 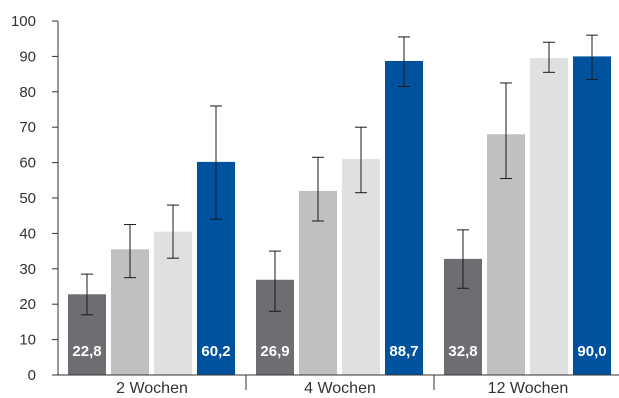 I want to click on y-tick-label: 30, so click(x=27, y=269).